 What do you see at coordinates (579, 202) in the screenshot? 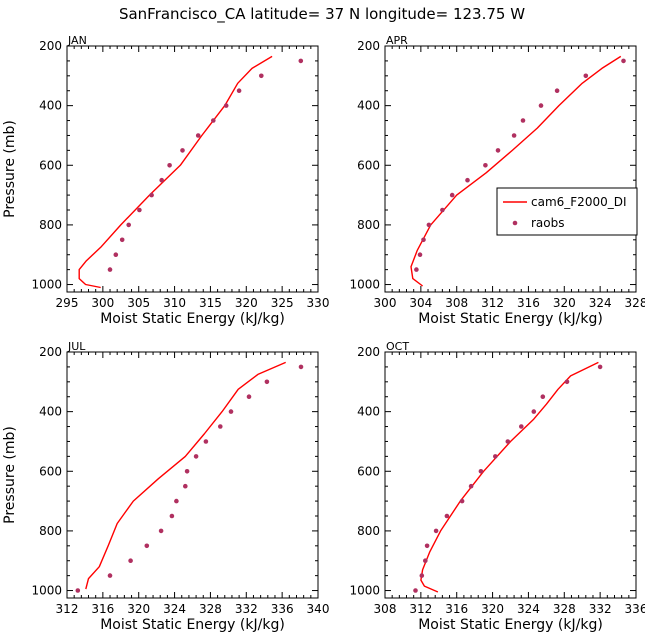
I see `legend-model-label: cam6_F2000_DI` at bounding box center [579, 202].